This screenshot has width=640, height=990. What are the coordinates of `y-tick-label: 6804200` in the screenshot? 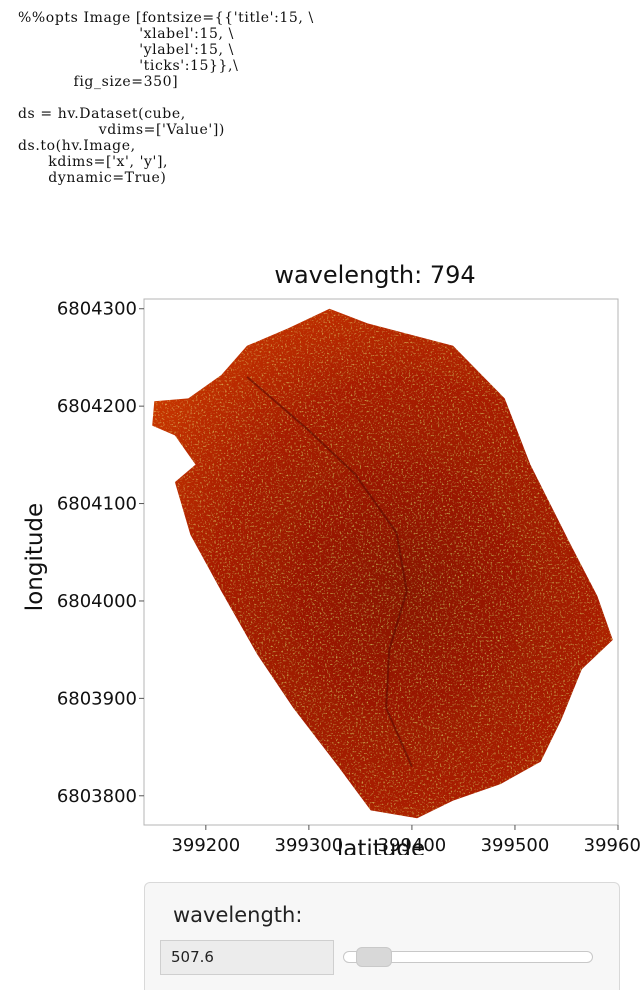 It's located at (97, 406).